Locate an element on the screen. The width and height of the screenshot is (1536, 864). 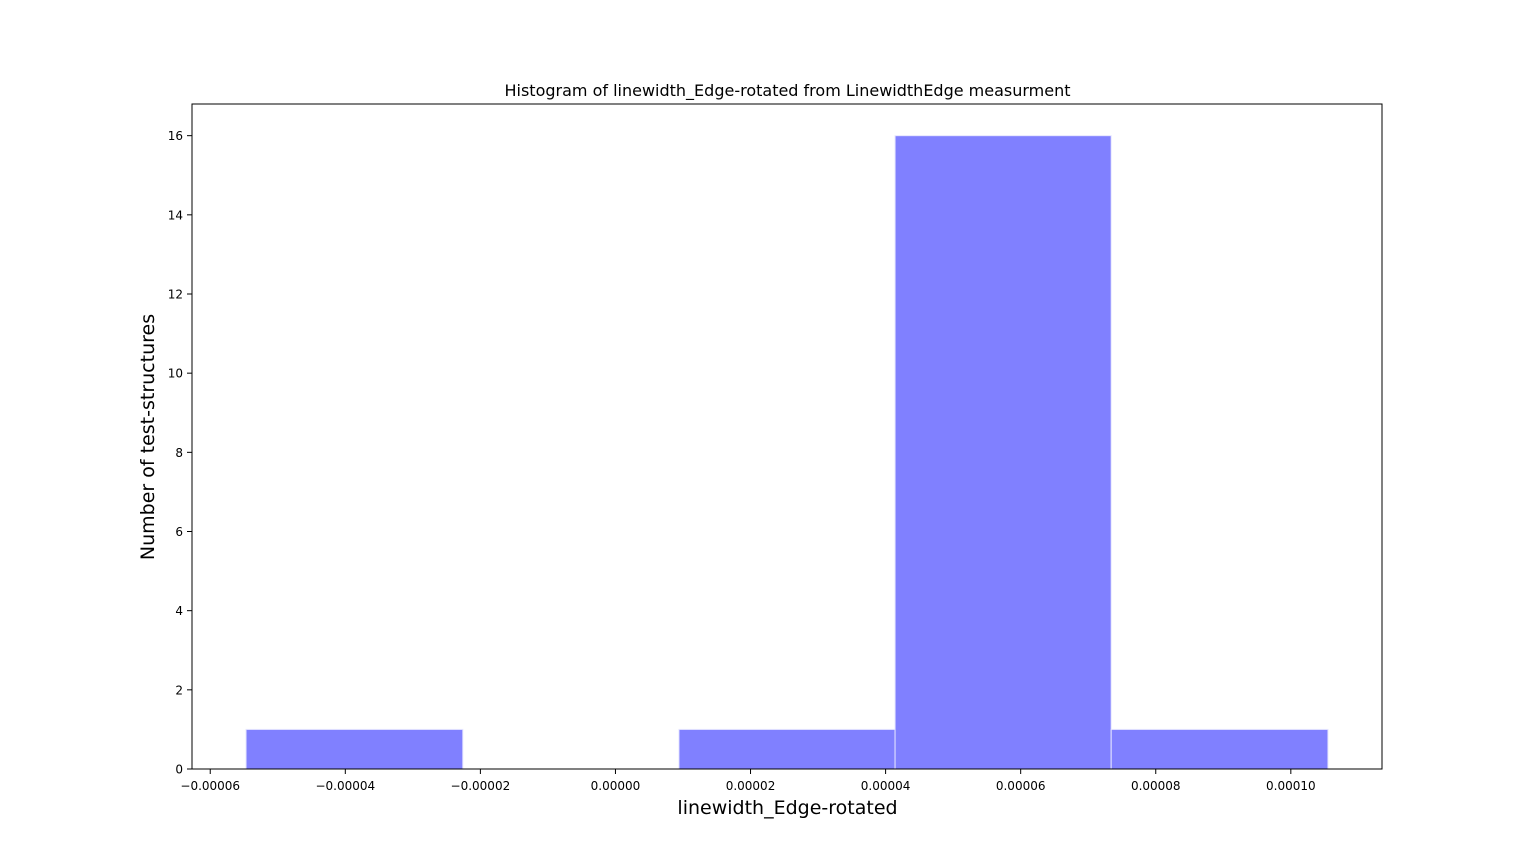
x-tick-label-5: 0.00002 is located at coordinates (751, 786).